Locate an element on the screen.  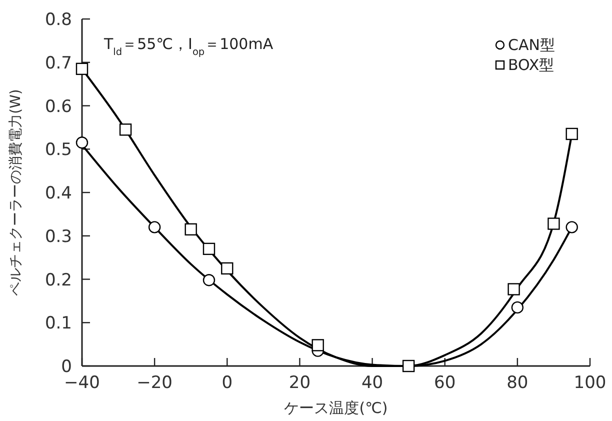
annotation: T$_{ld}$＝55℃，I$_{op}$＝100mA is located at coordinates (188, 46).